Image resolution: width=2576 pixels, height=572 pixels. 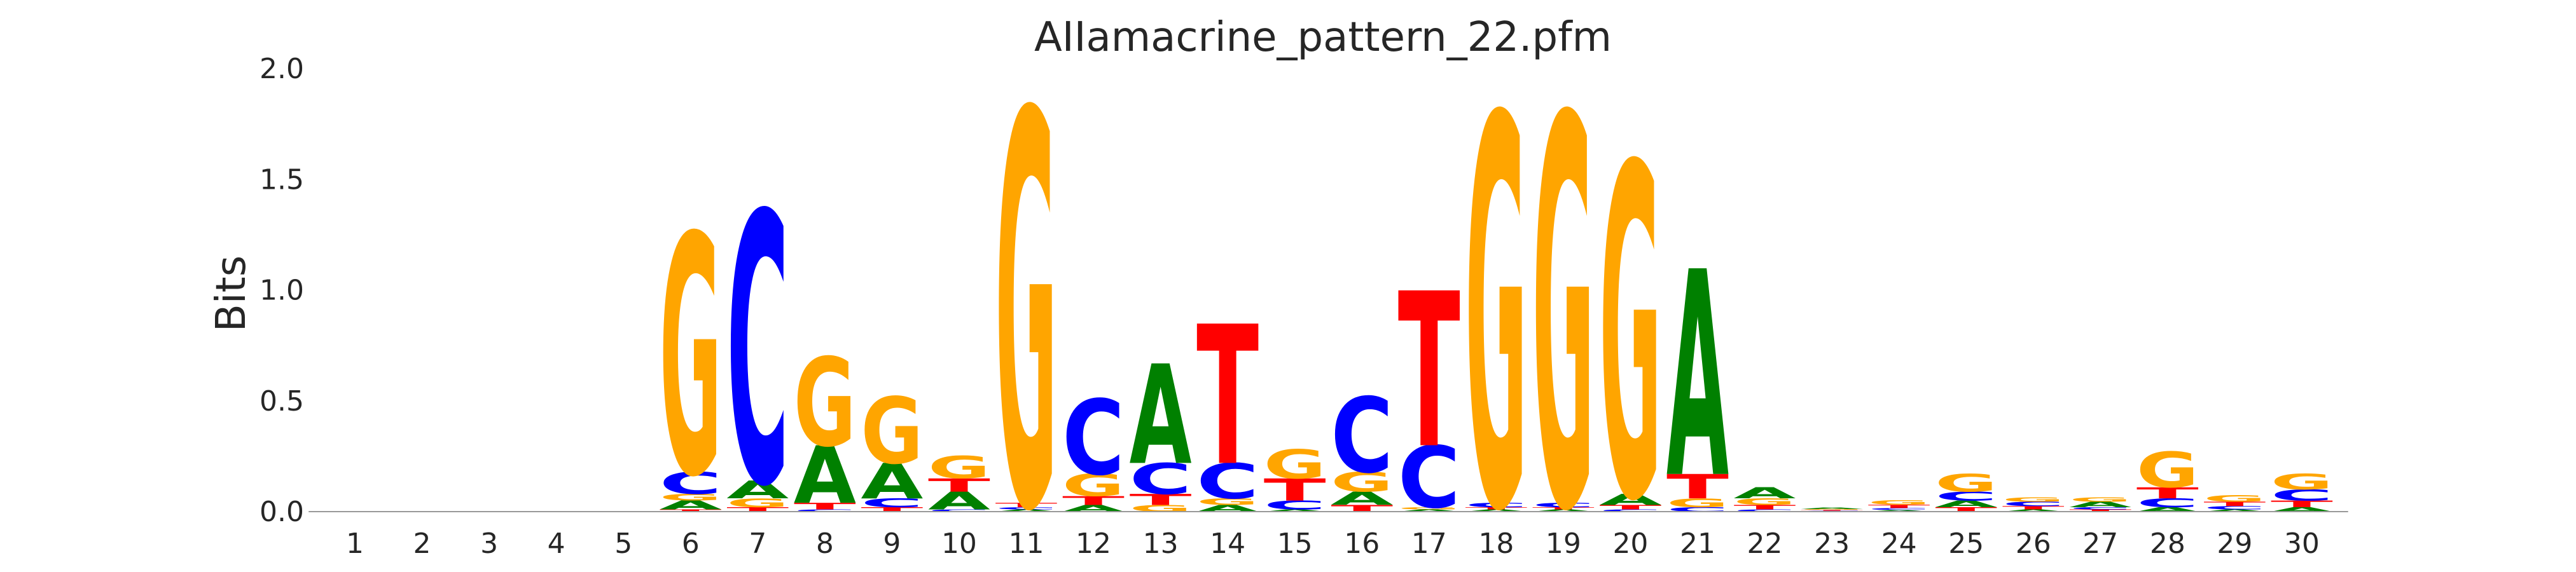 What do you see at coordinates (2100, 544) in the screenshot?
I see `x-tick-label: 27` at bounding box center [2100, 544].